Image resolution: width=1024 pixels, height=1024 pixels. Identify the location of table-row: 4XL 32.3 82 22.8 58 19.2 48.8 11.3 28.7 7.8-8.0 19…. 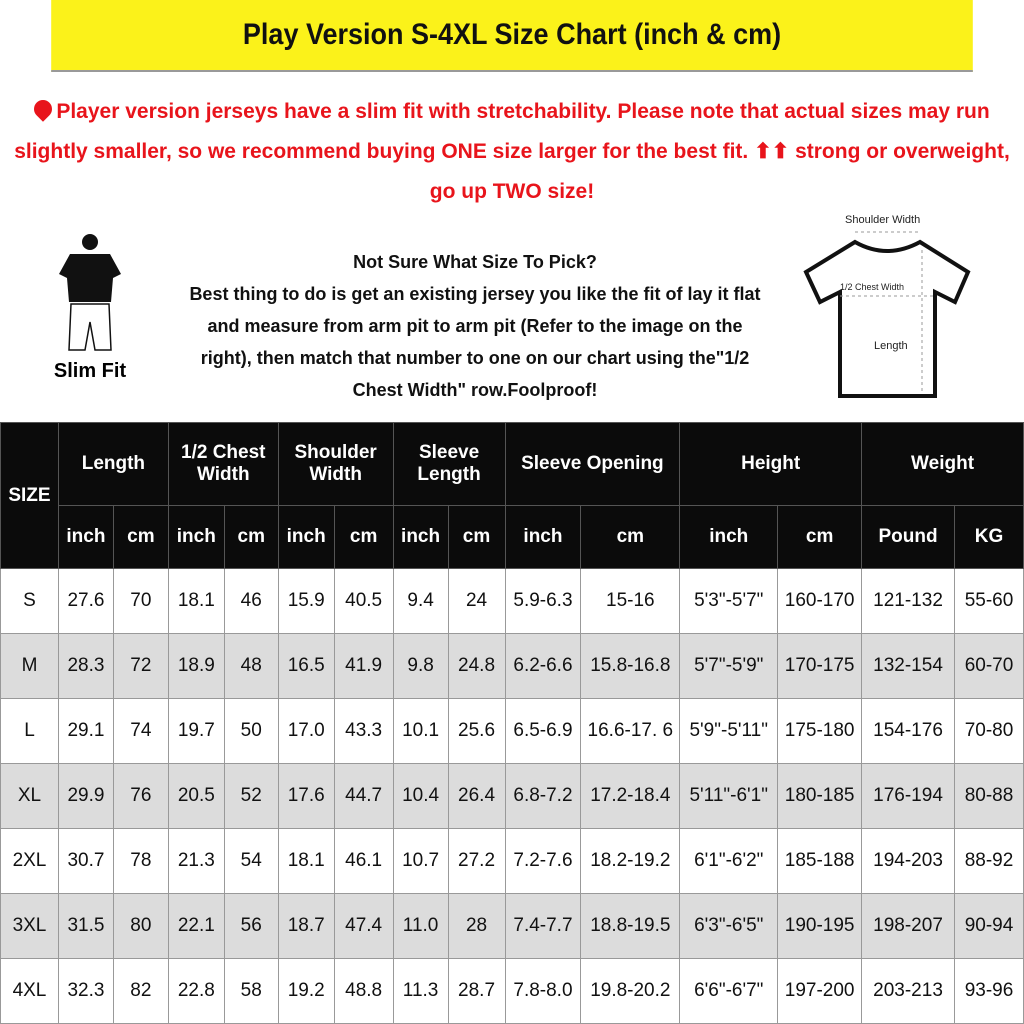
(512, 991).